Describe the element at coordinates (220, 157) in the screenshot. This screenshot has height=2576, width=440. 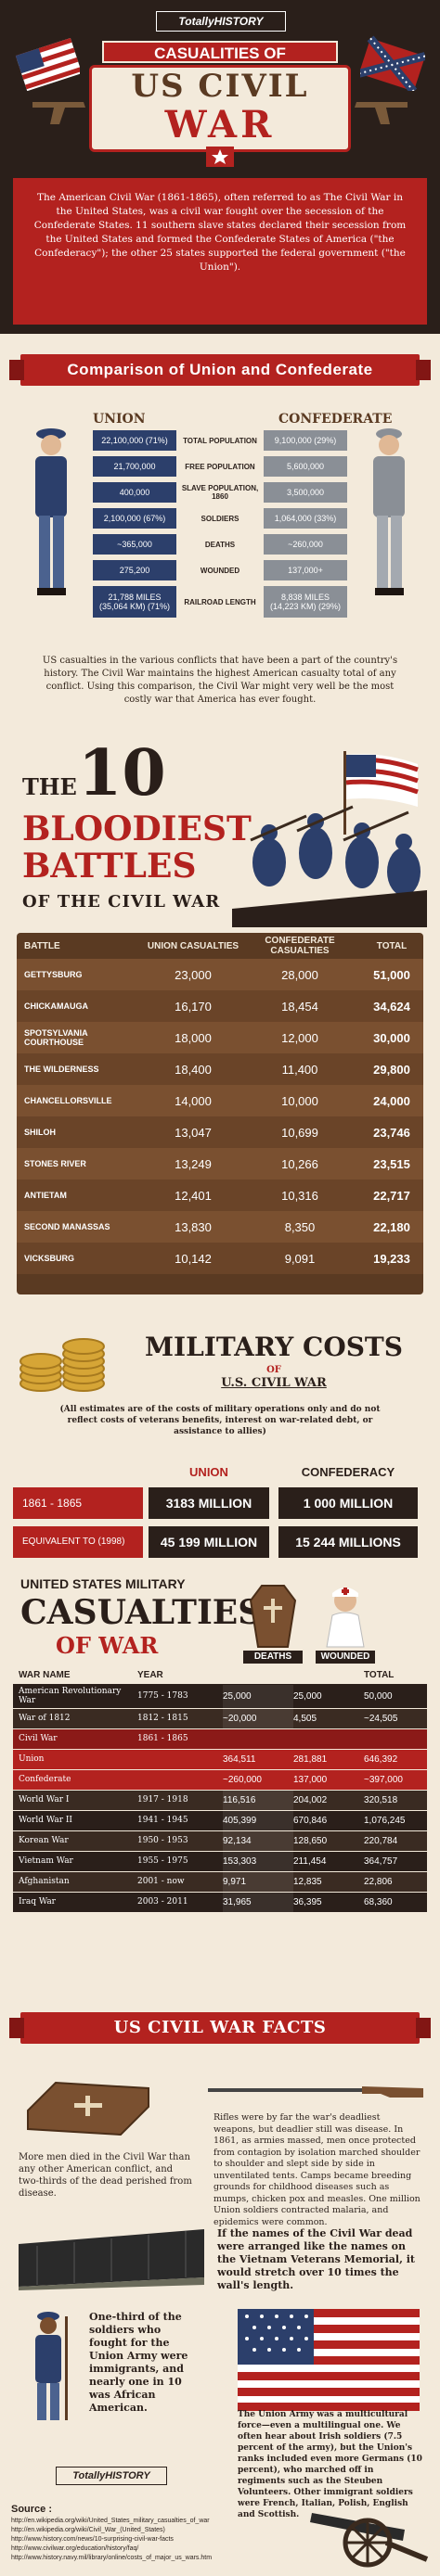
I see `star-icon` at that location.